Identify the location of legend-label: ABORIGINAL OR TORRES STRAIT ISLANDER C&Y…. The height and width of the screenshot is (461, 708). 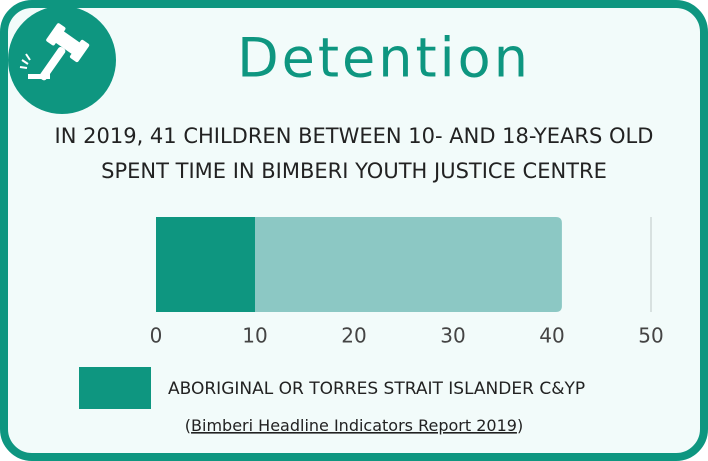
(376, 389).